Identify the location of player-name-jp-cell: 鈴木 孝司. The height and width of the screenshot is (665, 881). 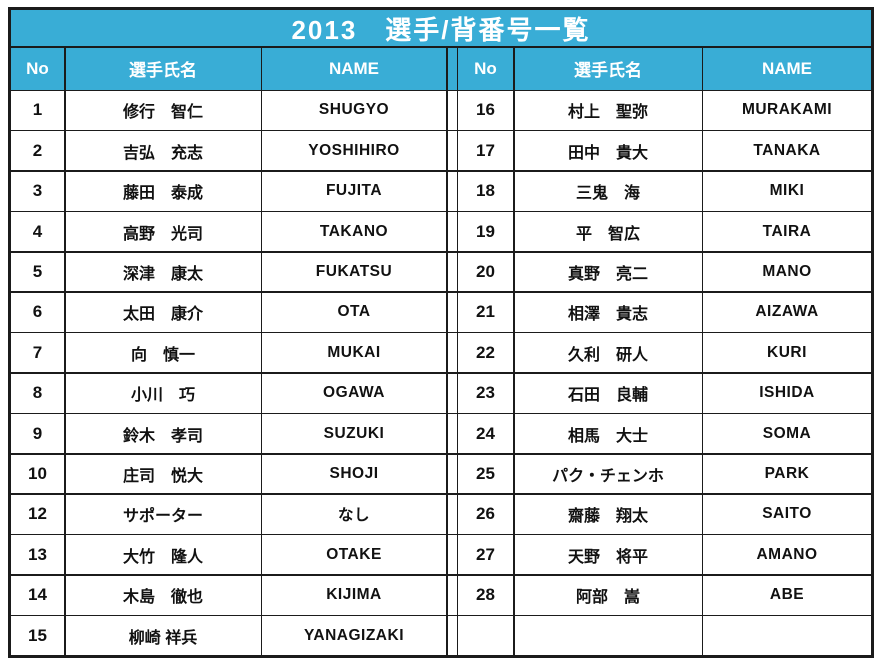
(163, 434).